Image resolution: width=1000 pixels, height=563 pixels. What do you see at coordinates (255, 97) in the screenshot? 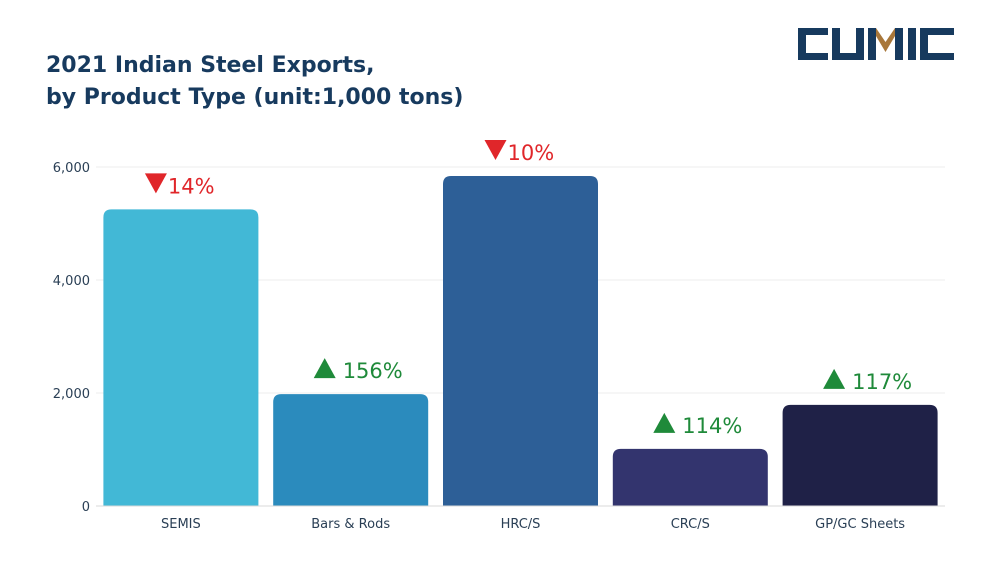
I see `title-line-2: by Product Type (unit:1,000 tons)` at bounding box center [255, 97].